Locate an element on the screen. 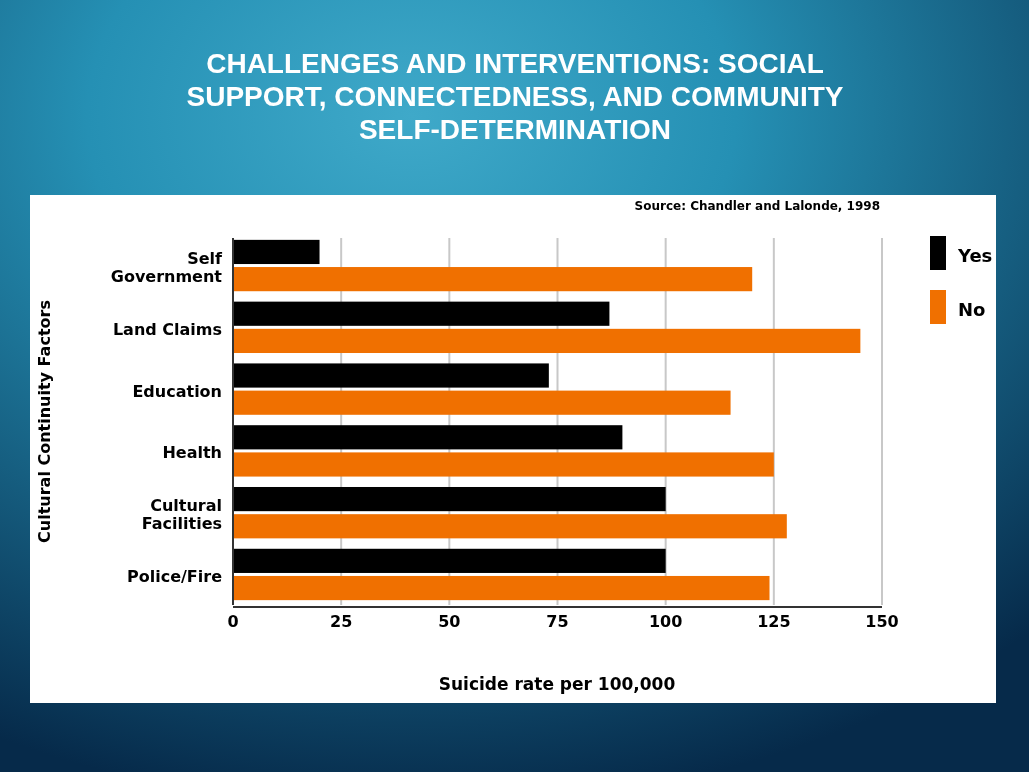 This screenshot has width=1029, height=772. x-tick-label: 50 is located at coordinates (449, 621).